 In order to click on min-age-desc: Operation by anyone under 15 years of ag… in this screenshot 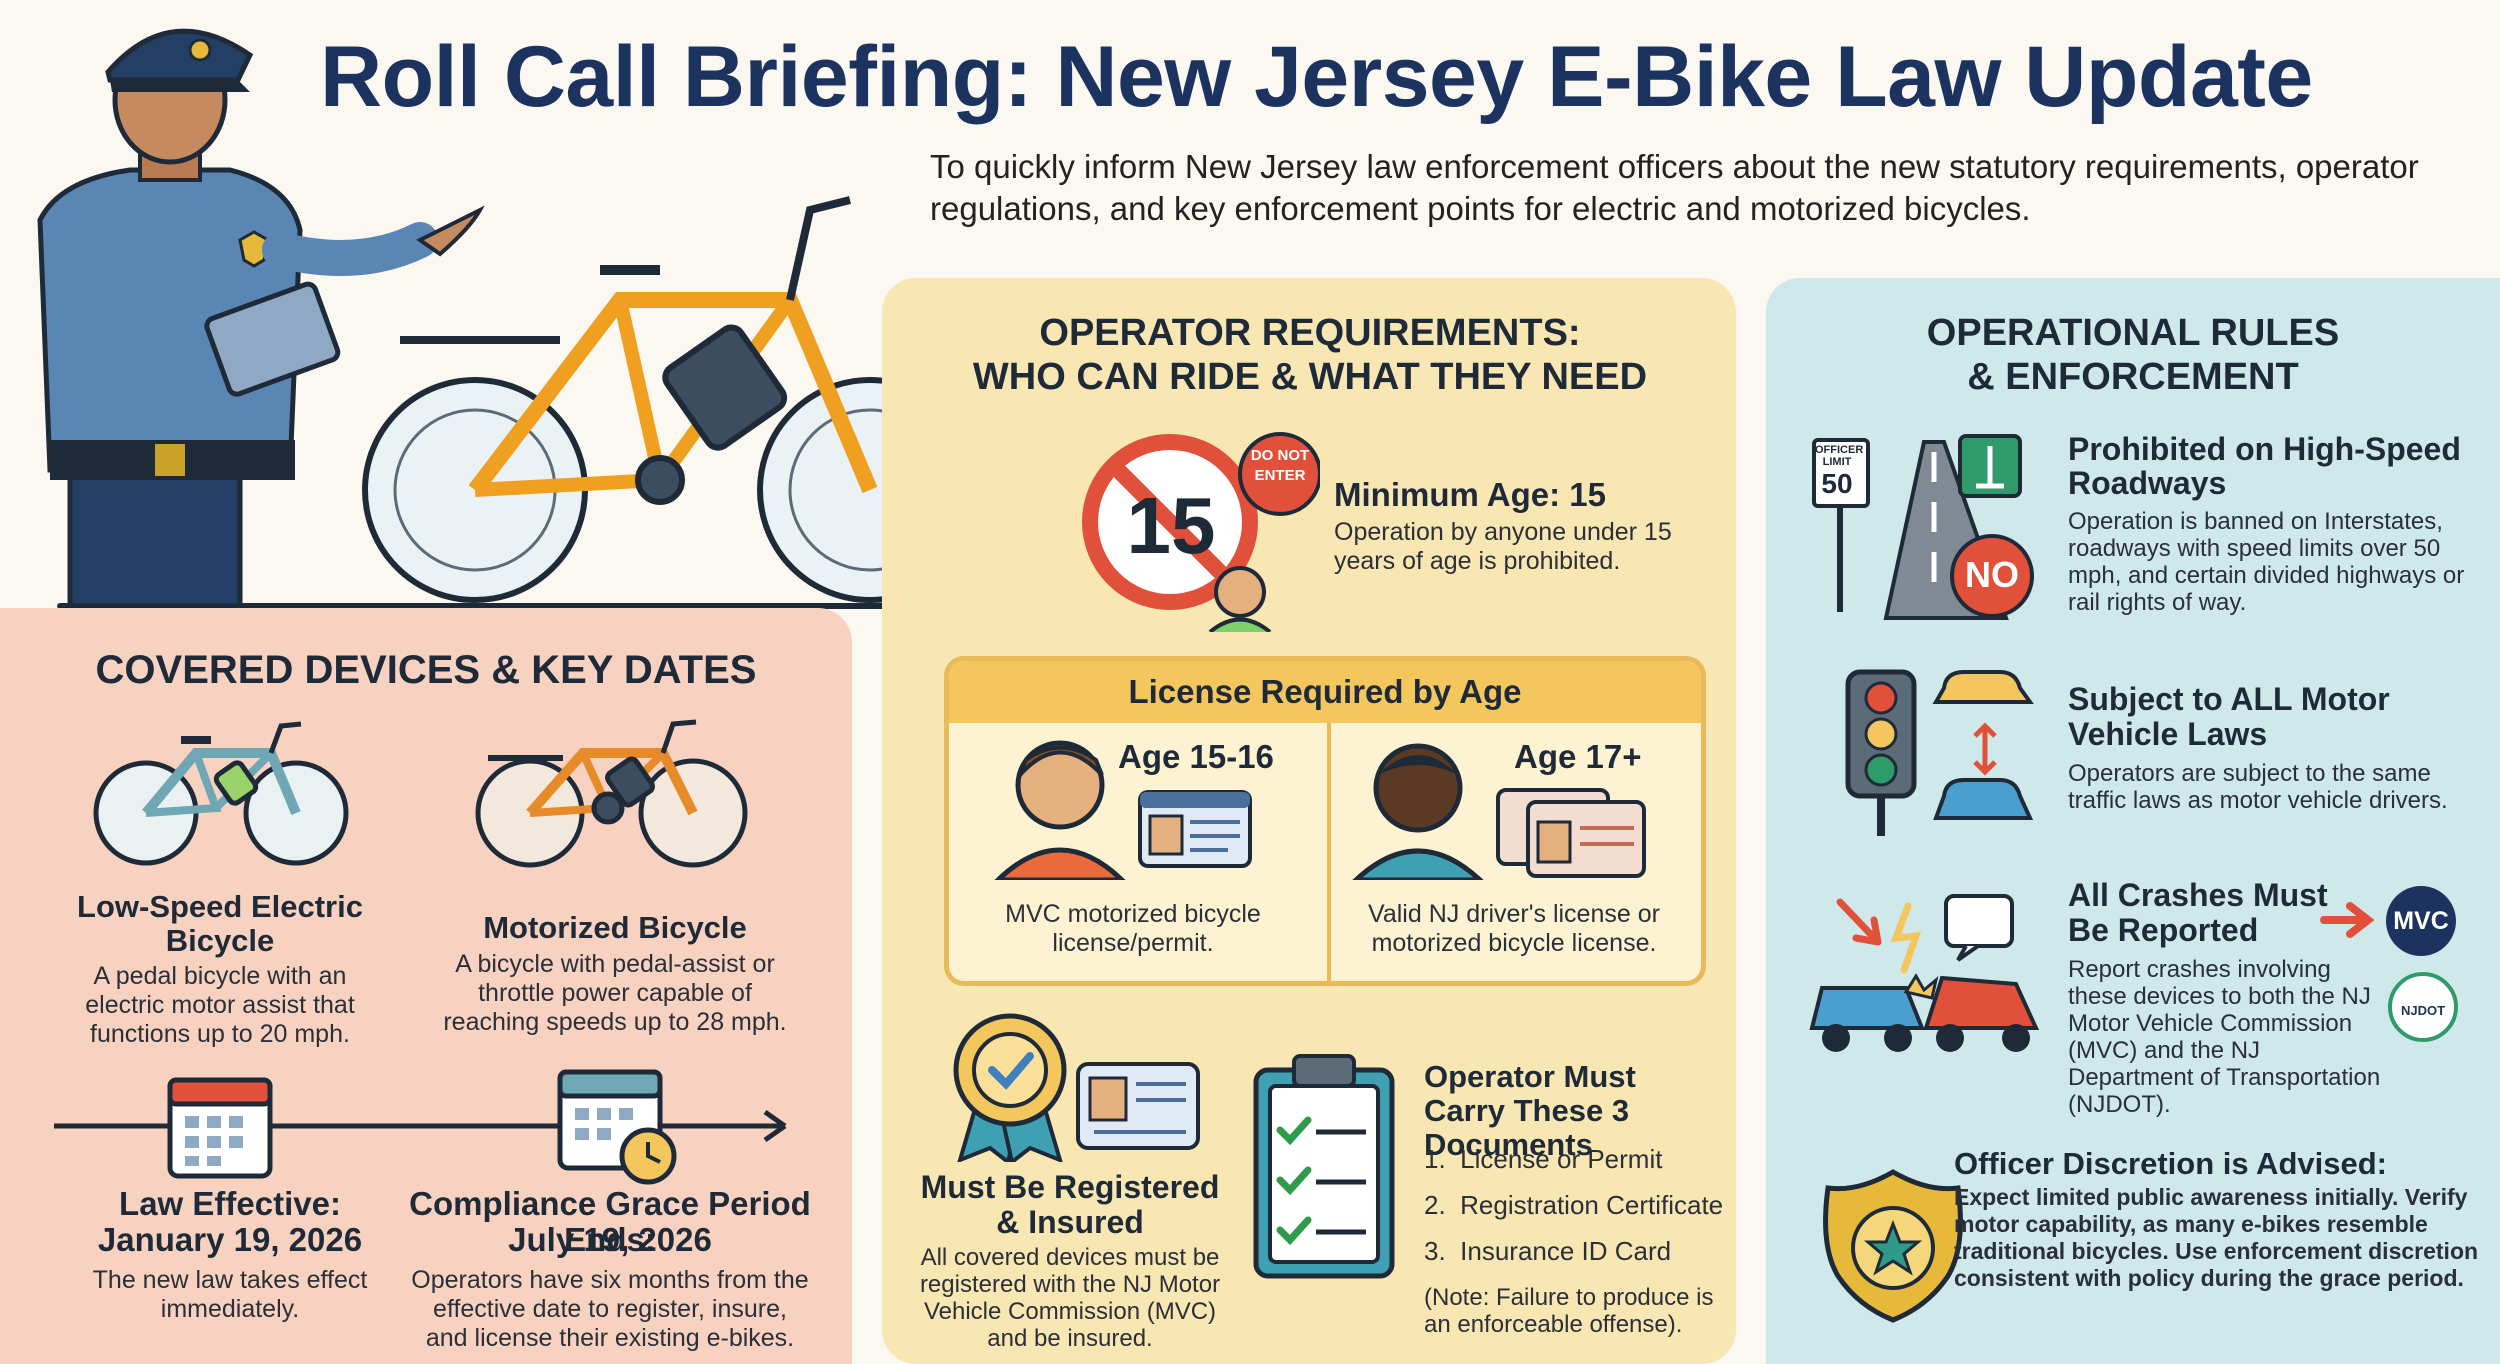, I will do `click(1503, 546)`.